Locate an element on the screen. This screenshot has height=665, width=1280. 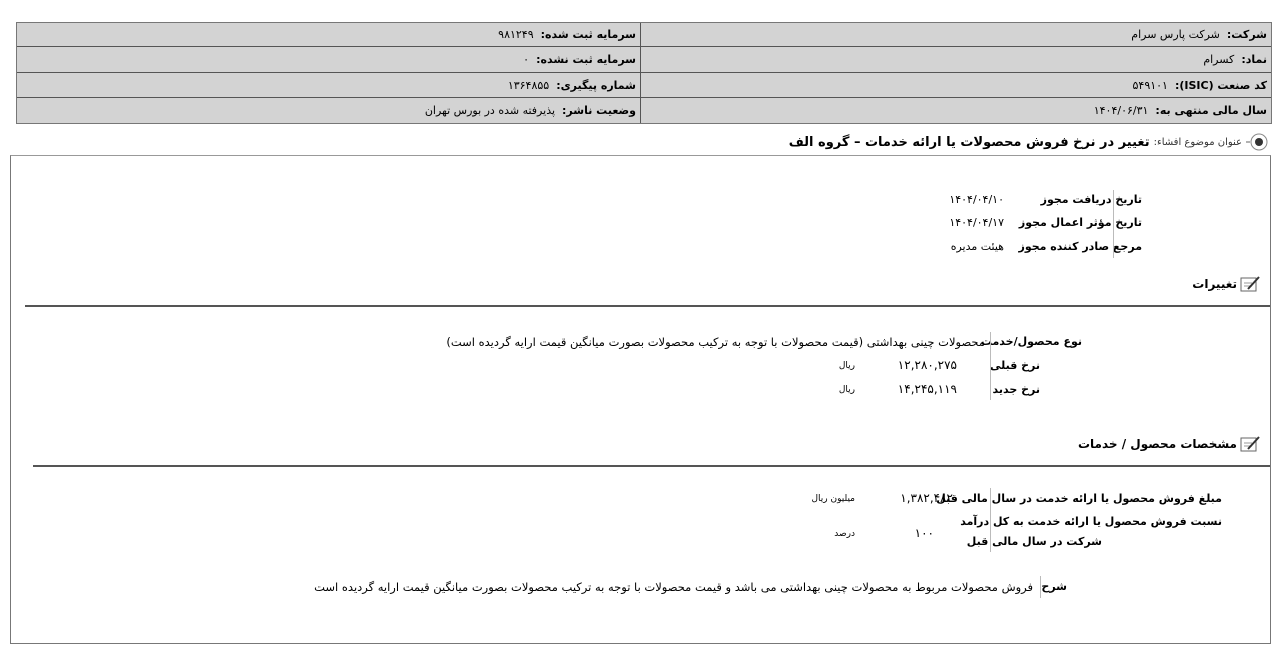
isic-row: کد صنعت (ISIC): ۵۴۹۱۰۱ is located at coordinates (956, 85).